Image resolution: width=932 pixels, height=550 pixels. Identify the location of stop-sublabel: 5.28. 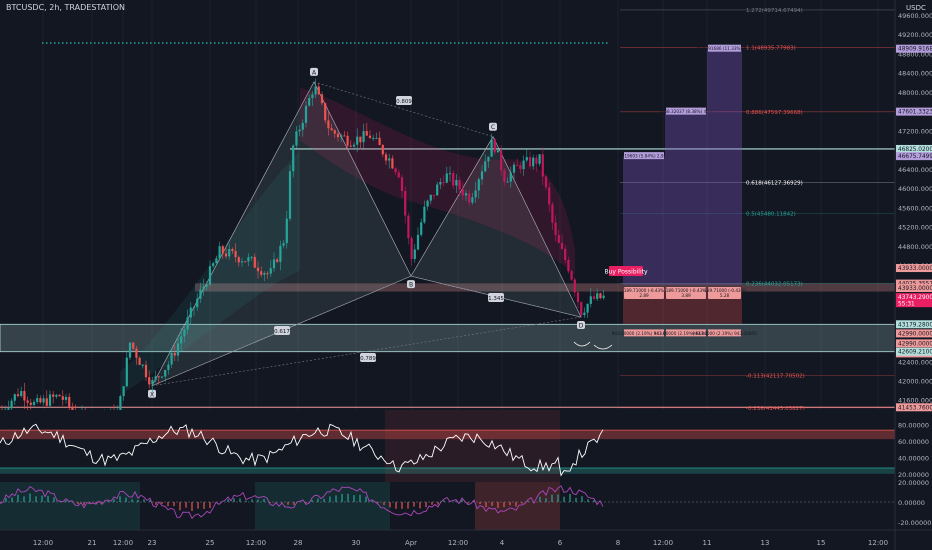
(725, 295).